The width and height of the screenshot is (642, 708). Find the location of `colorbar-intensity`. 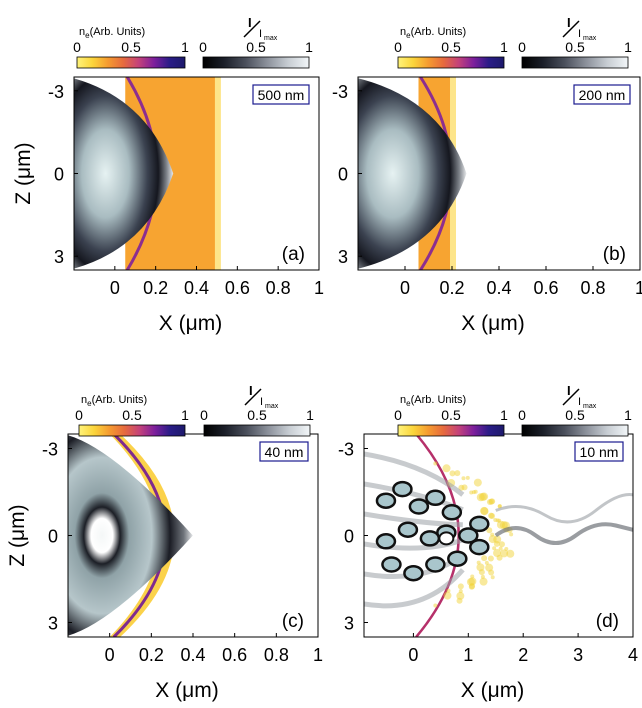

colorbar-intensity is located at coordinates (575, 430).